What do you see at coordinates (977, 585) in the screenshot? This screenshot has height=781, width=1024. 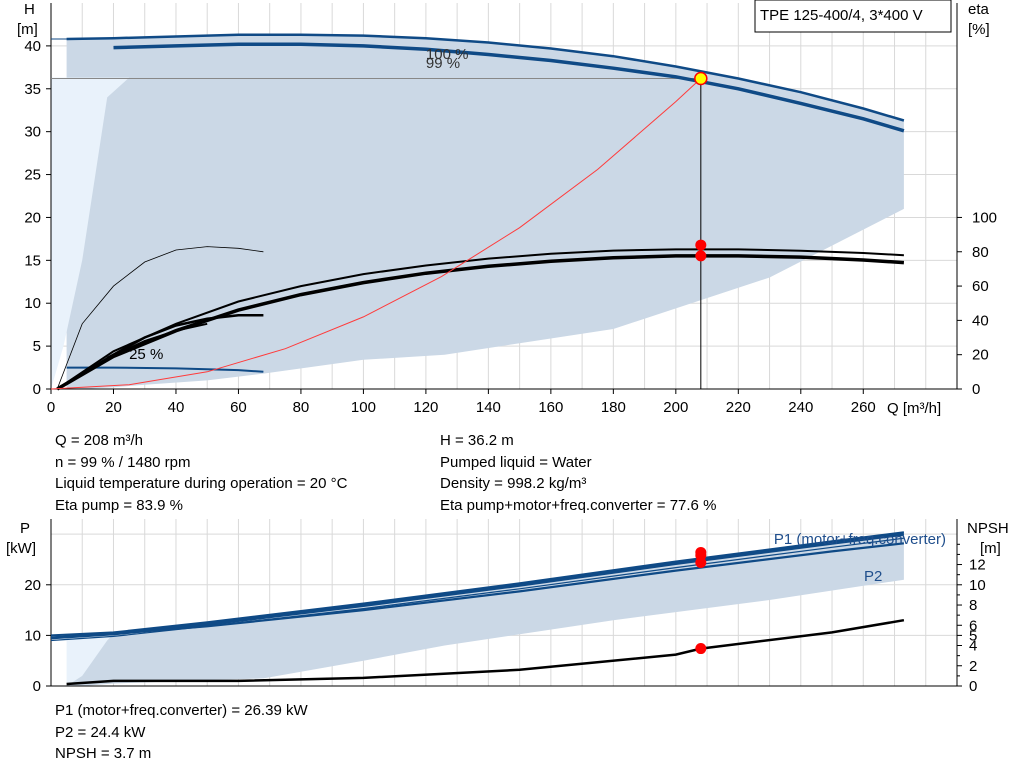 I see `npsh-tick-label: 10` at bounding box center [977, 585].